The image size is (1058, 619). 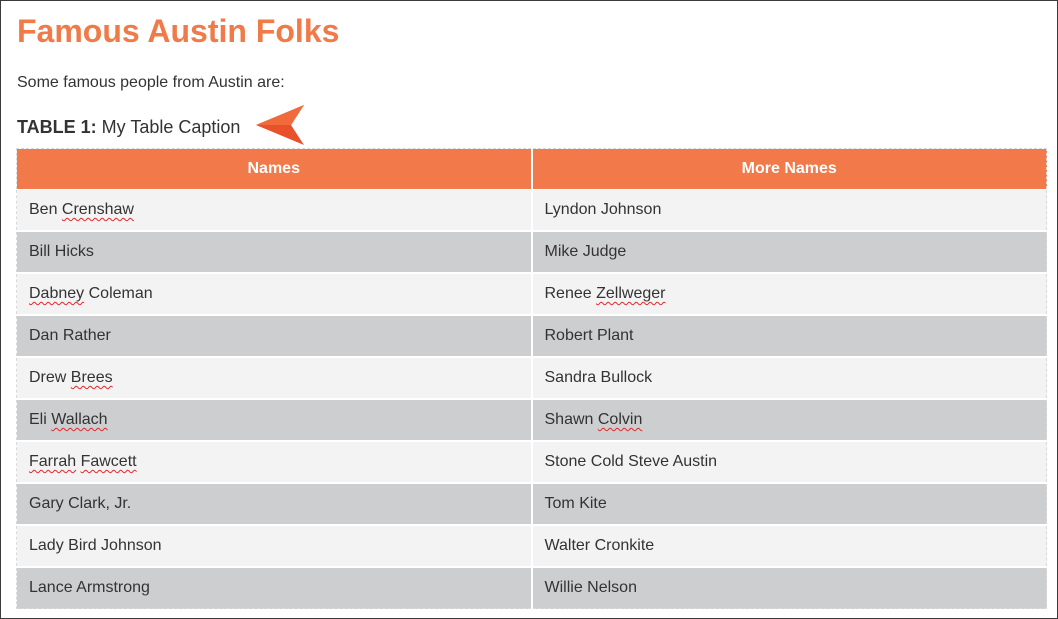 I want to click on first-name: Robert, so click(x=568, y=335).